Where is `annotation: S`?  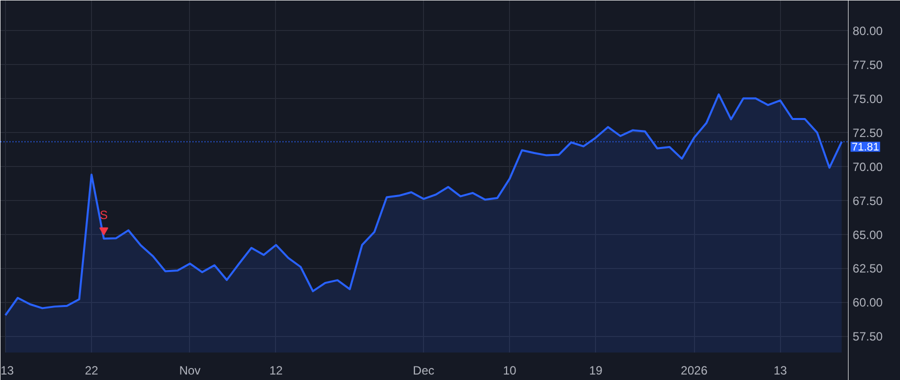 annotation: S is located at coordinates (104, 215).